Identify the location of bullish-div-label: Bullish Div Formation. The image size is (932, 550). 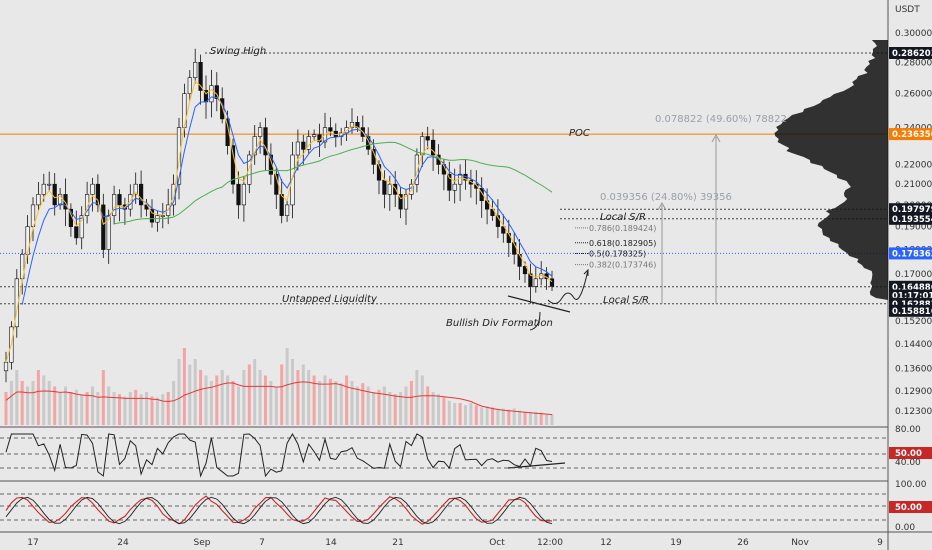
(499, 323).